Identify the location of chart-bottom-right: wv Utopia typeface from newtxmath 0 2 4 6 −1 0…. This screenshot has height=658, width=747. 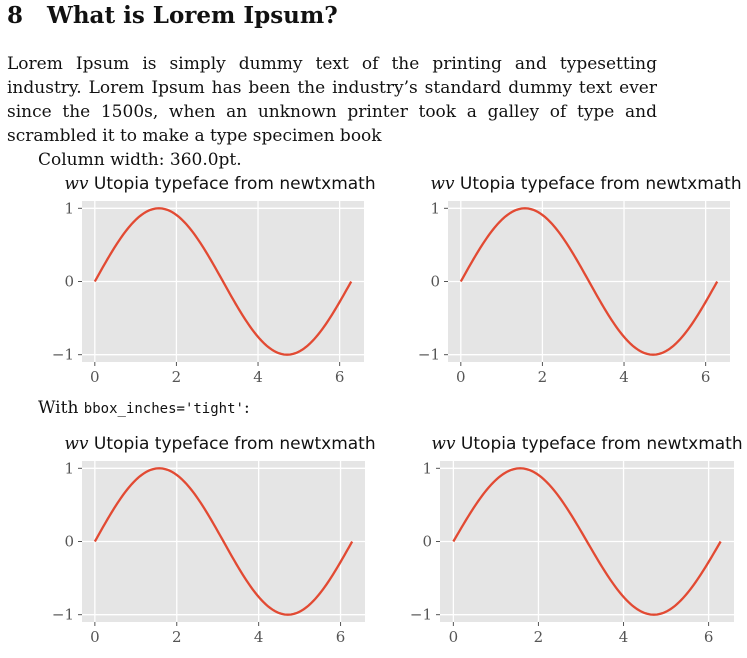
(576, 540).